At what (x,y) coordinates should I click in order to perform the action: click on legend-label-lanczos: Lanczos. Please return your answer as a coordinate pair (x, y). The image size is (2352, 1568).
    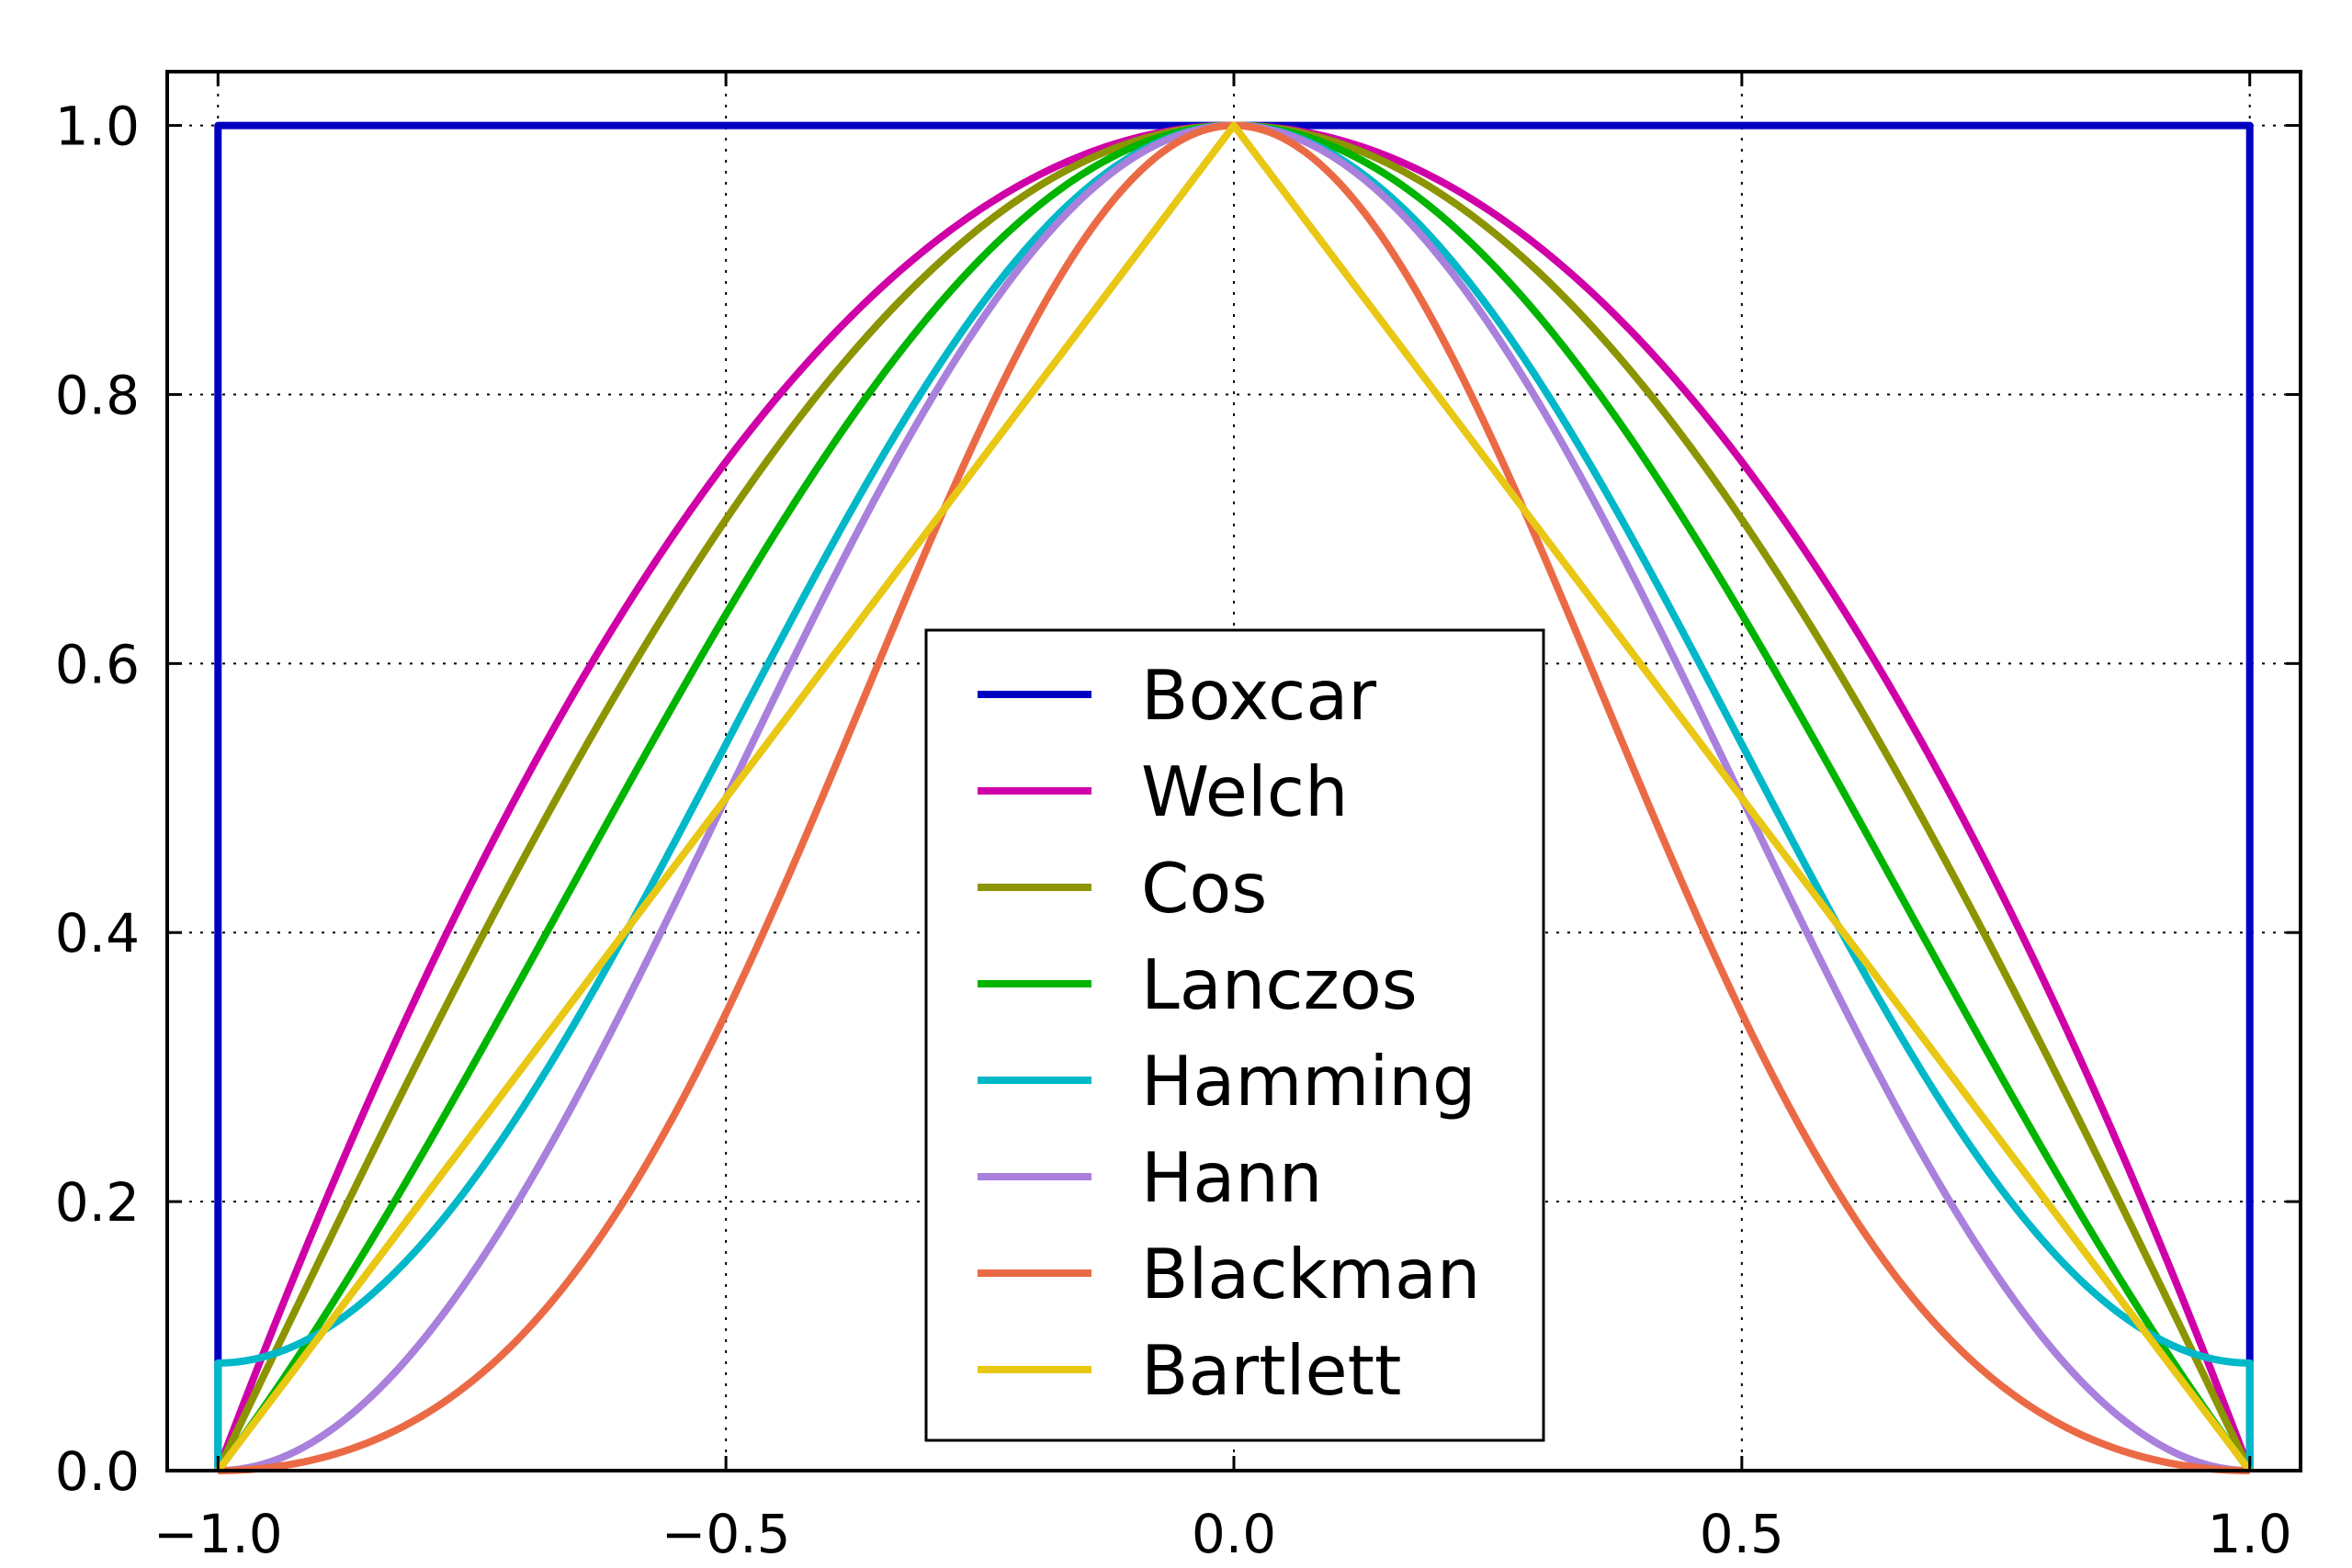
    Looking at the image, I should click on (1279, 984).